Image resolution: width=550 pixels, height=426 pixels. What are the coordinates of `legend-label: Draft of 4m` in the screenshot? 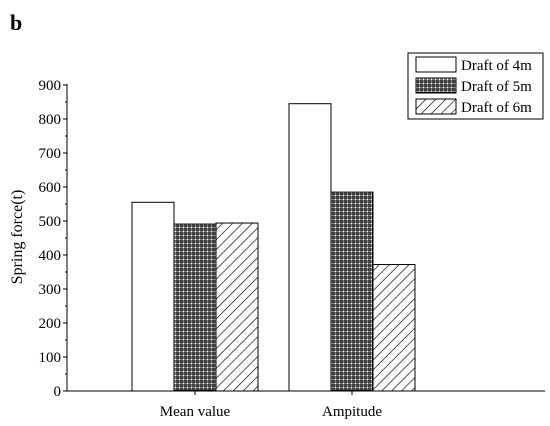 It's located at (496, 66).